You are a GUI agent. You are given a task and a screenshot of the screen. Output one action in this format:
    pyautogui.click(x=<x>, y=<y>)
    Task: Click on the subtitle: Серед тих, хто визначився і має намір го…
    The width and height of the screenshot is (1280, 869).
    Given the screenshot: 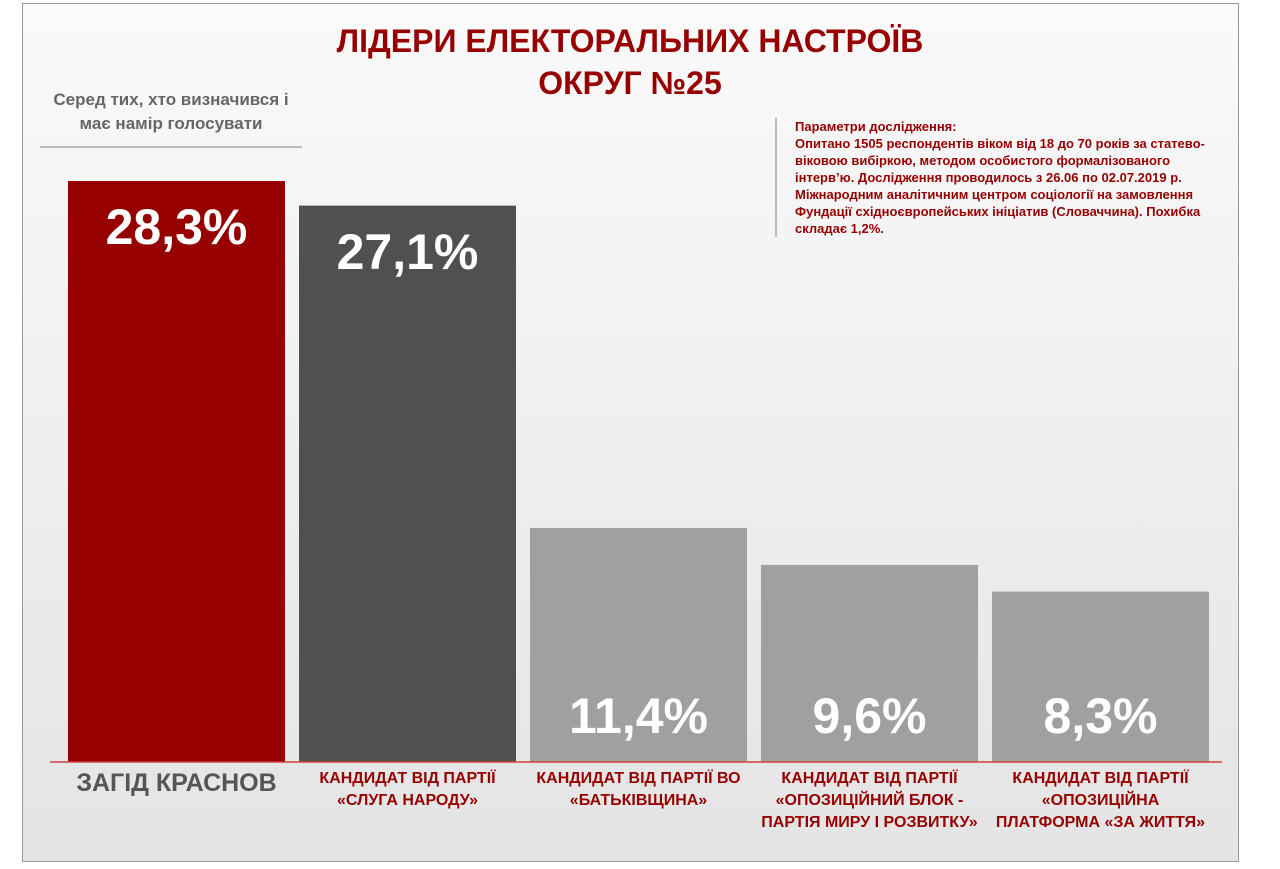 What is the action you would take?
    pyautogui.click(x=171, y=118)
    